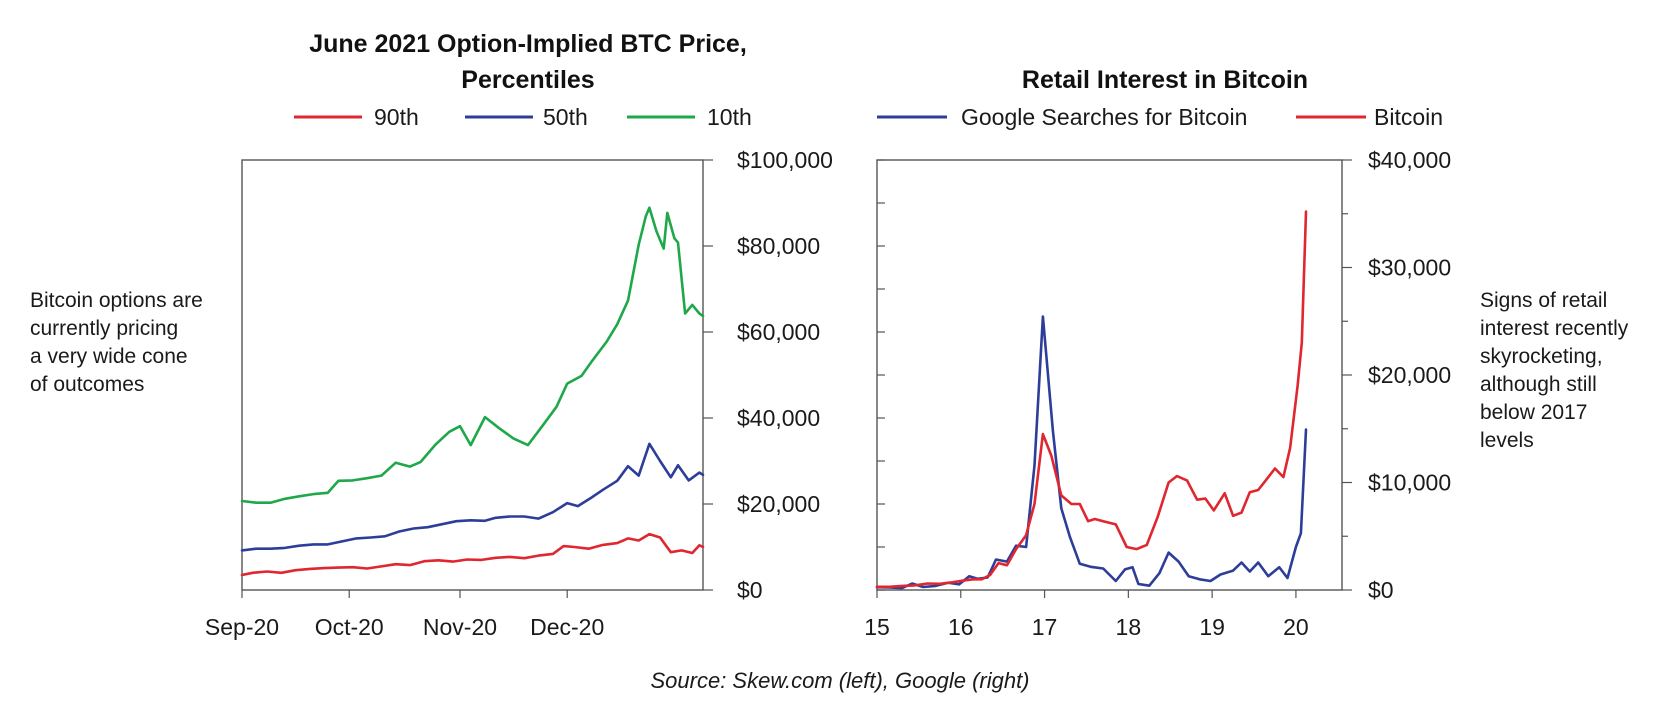 This screenshot has height=722, width=1680. I want to click on x-tick-label-nov-20: Nov-20, so click(460, 627).